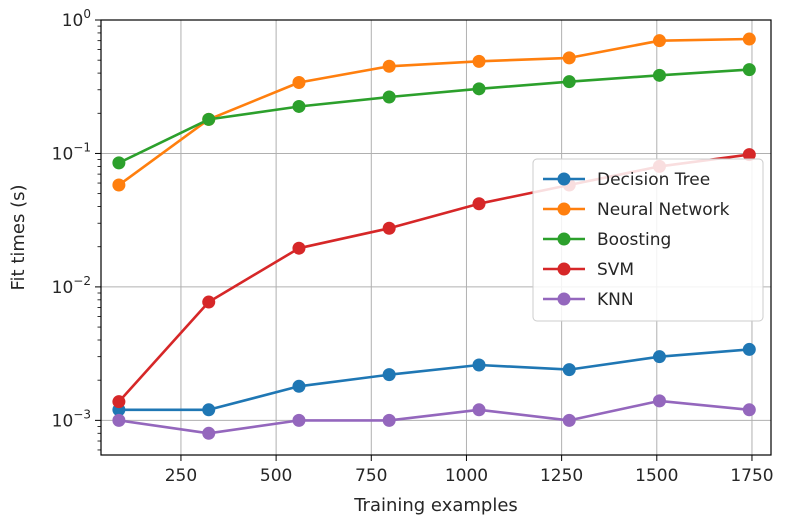  Describe the element at coordinates (656, 476) in the screenshot. I see `x-tick-label: 1500` at that location.